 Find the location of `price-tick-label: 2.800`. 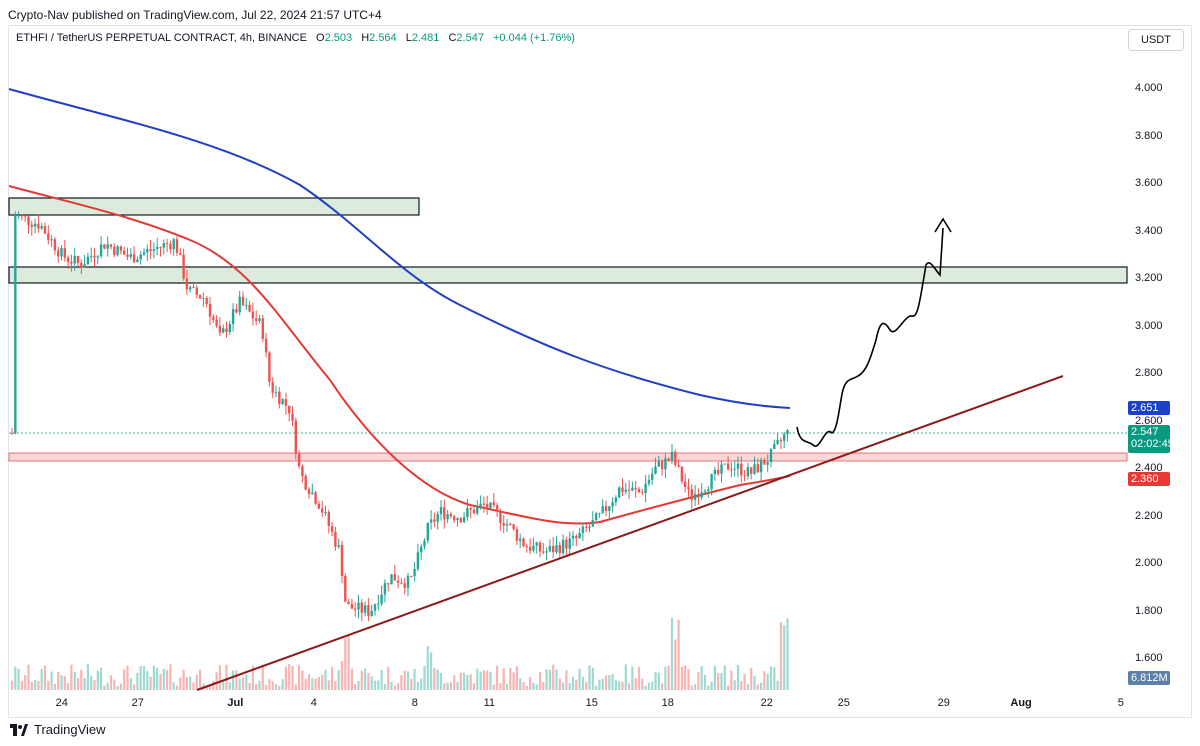

price-tick-label: 2.800 is located at coordinates (1149, 373).